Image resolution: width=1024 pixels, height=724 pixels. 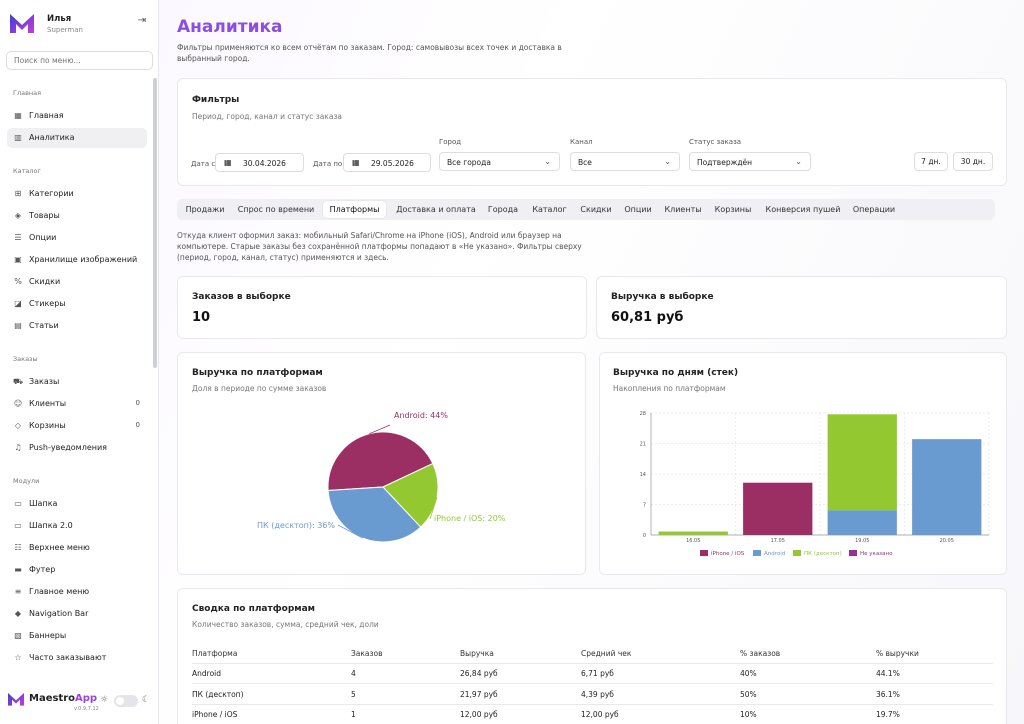 I want to click on x-tick-label: 17.05, so click(x=778, y=541).